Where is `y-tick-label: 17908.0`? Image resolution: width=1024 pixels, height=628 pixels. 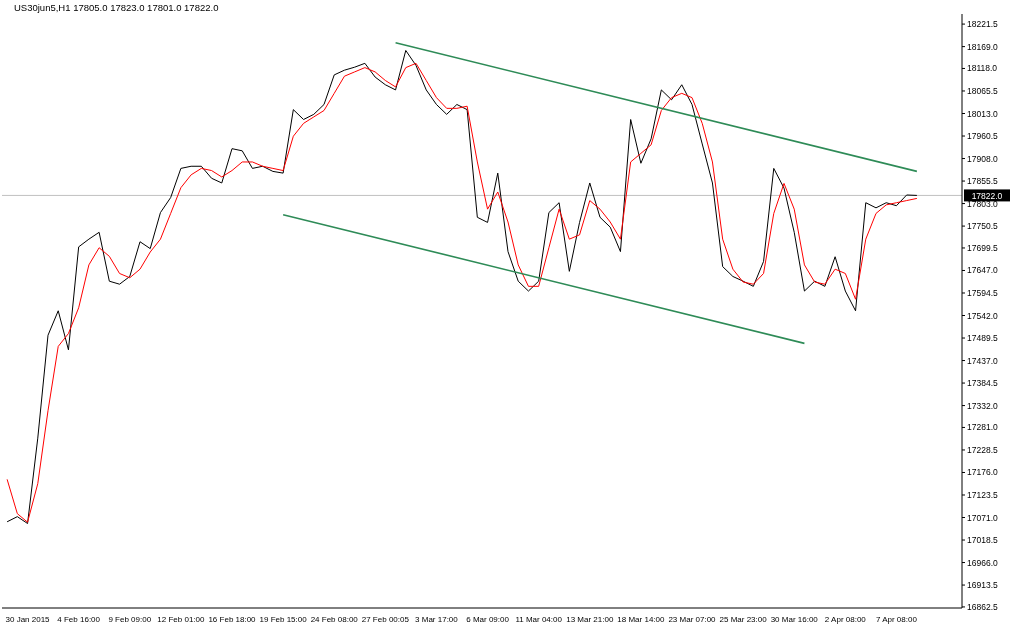
y-tick-label: 17908.0 is located at coordinates (982, 158).